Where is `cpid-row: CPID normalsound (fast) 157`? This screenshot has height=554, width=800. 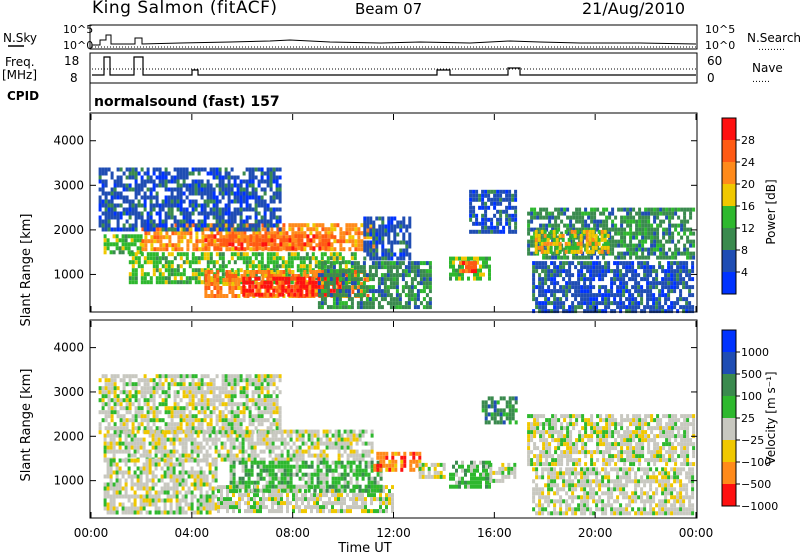
cpid-row: CPID normalsound (fast) 157 is located at coordinates (143, 97).